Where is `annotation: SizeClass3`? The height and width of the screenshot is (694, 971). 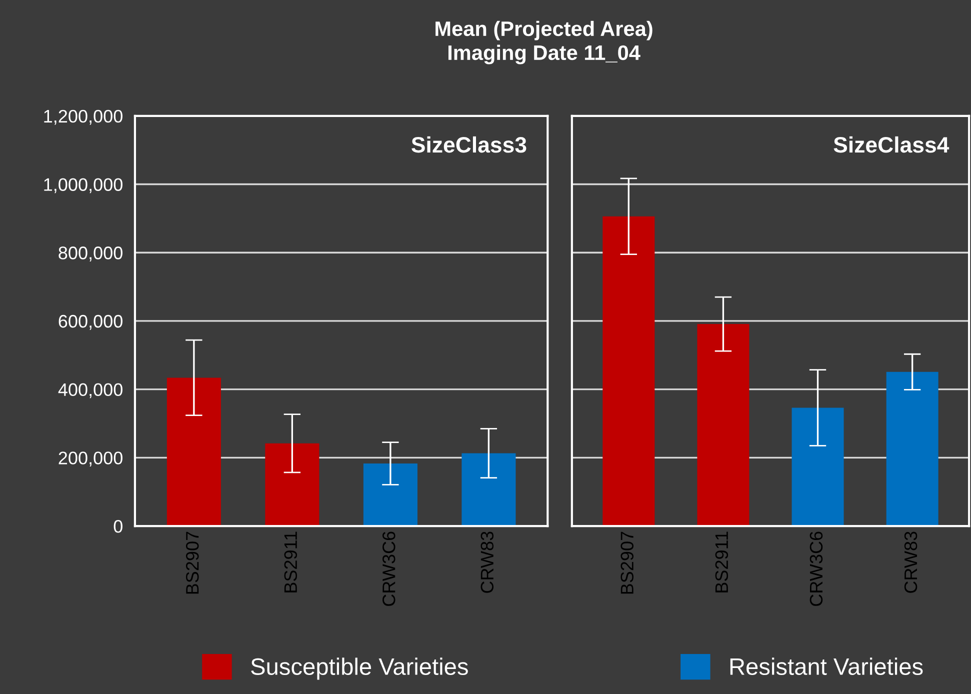 annotation: SizeClass3 is located at coordinates (469, 144).